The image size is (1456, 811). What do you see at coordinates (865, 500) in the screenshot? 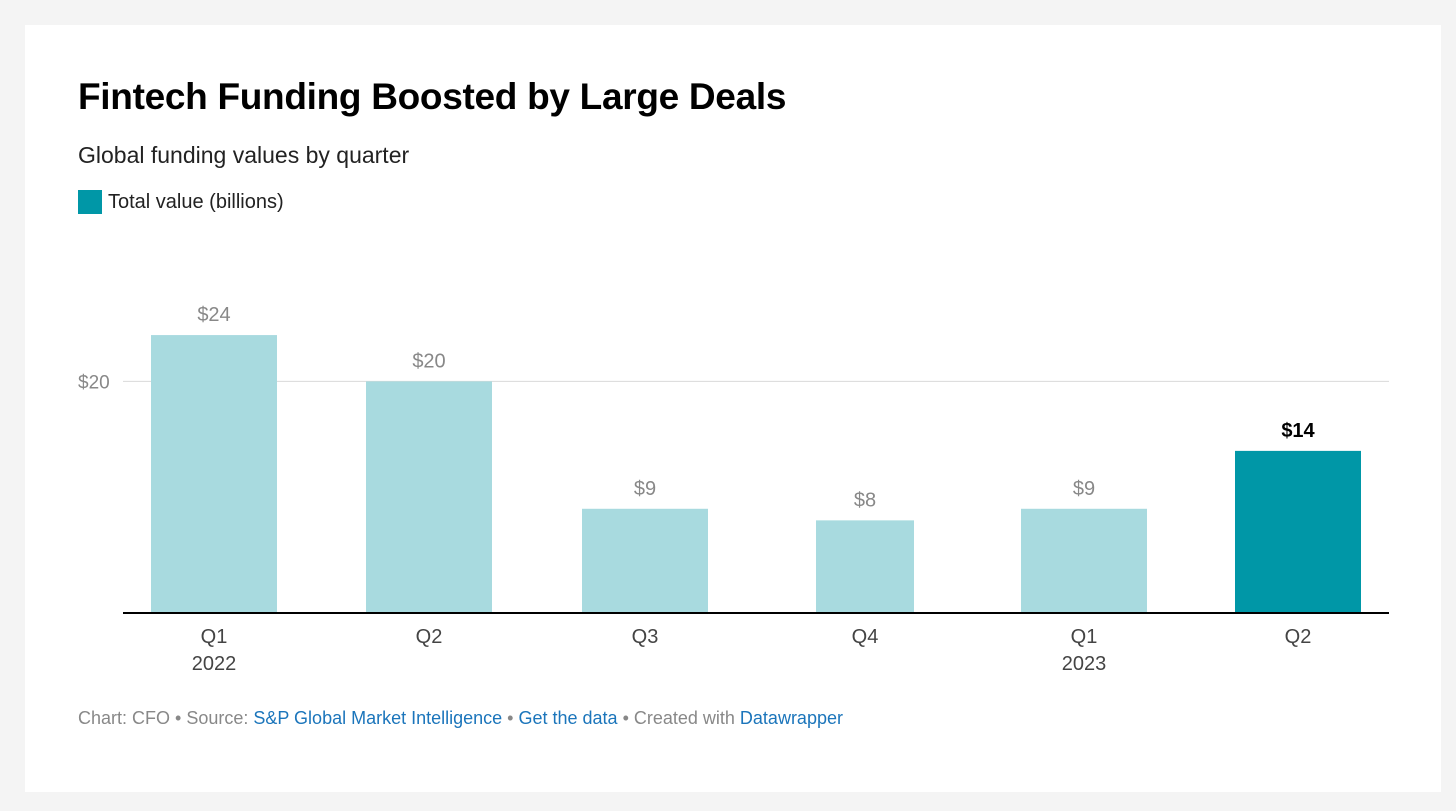
I see `bar-value-label: $8` at bounding box center [865, 500].